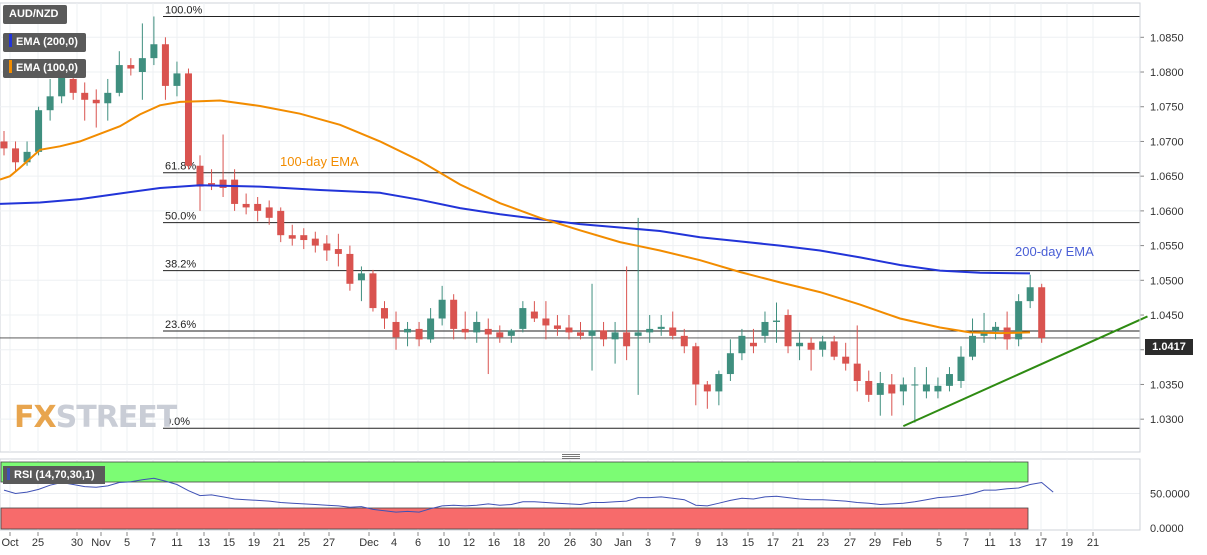 The height and width of the screenshot is (555, 1207). I want to click on x-tick-label: 21, so click(798, 543).